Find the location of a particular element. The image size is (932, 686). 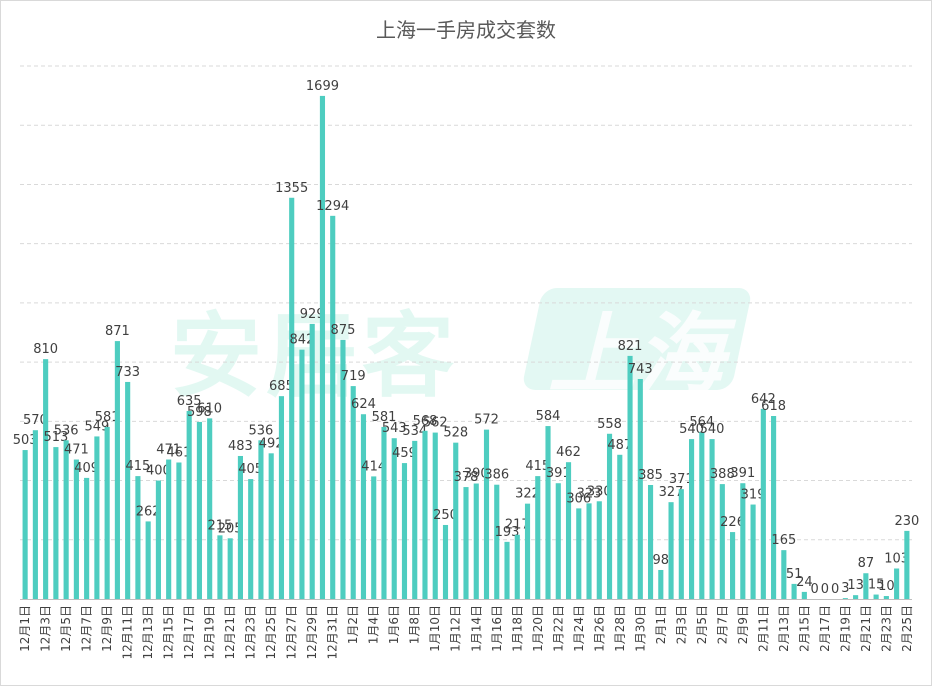

data-label: 409 is located at coordinates (86, 468).